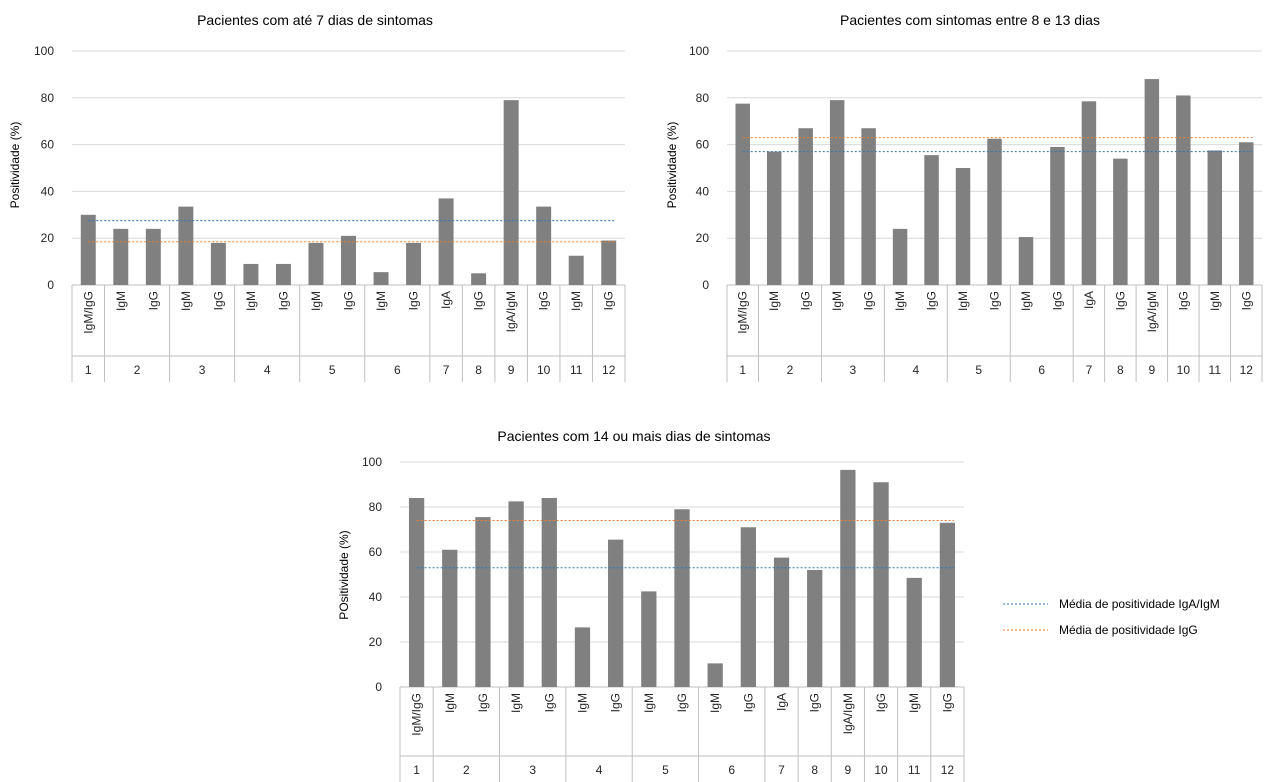  Describe the element at coordinates (478, 370) in the screenshot. I see `chart-1-group-label: 8` at that location.